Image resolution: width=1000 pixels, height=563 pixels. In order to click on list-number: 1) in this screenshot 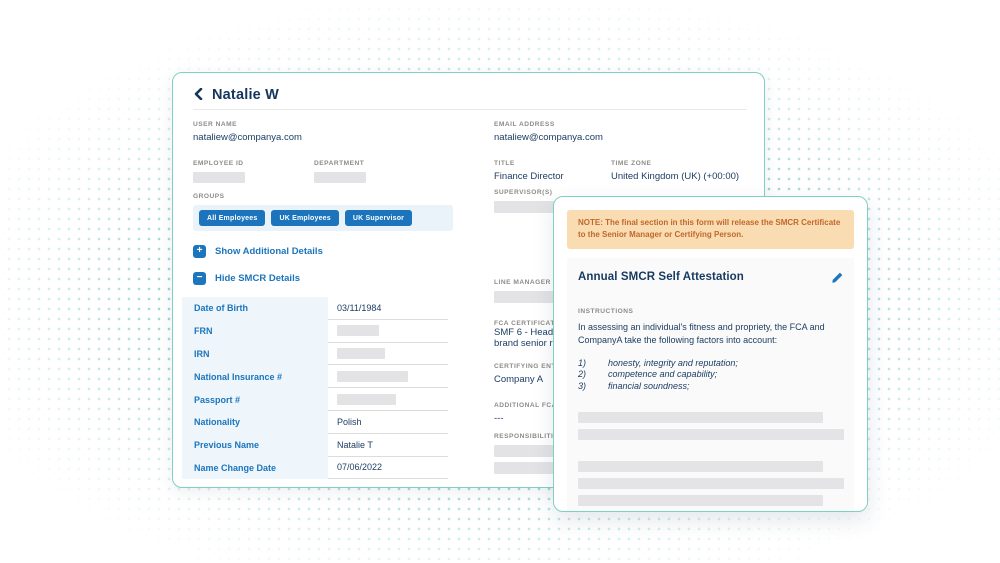, I will do `click(582, 362)`.